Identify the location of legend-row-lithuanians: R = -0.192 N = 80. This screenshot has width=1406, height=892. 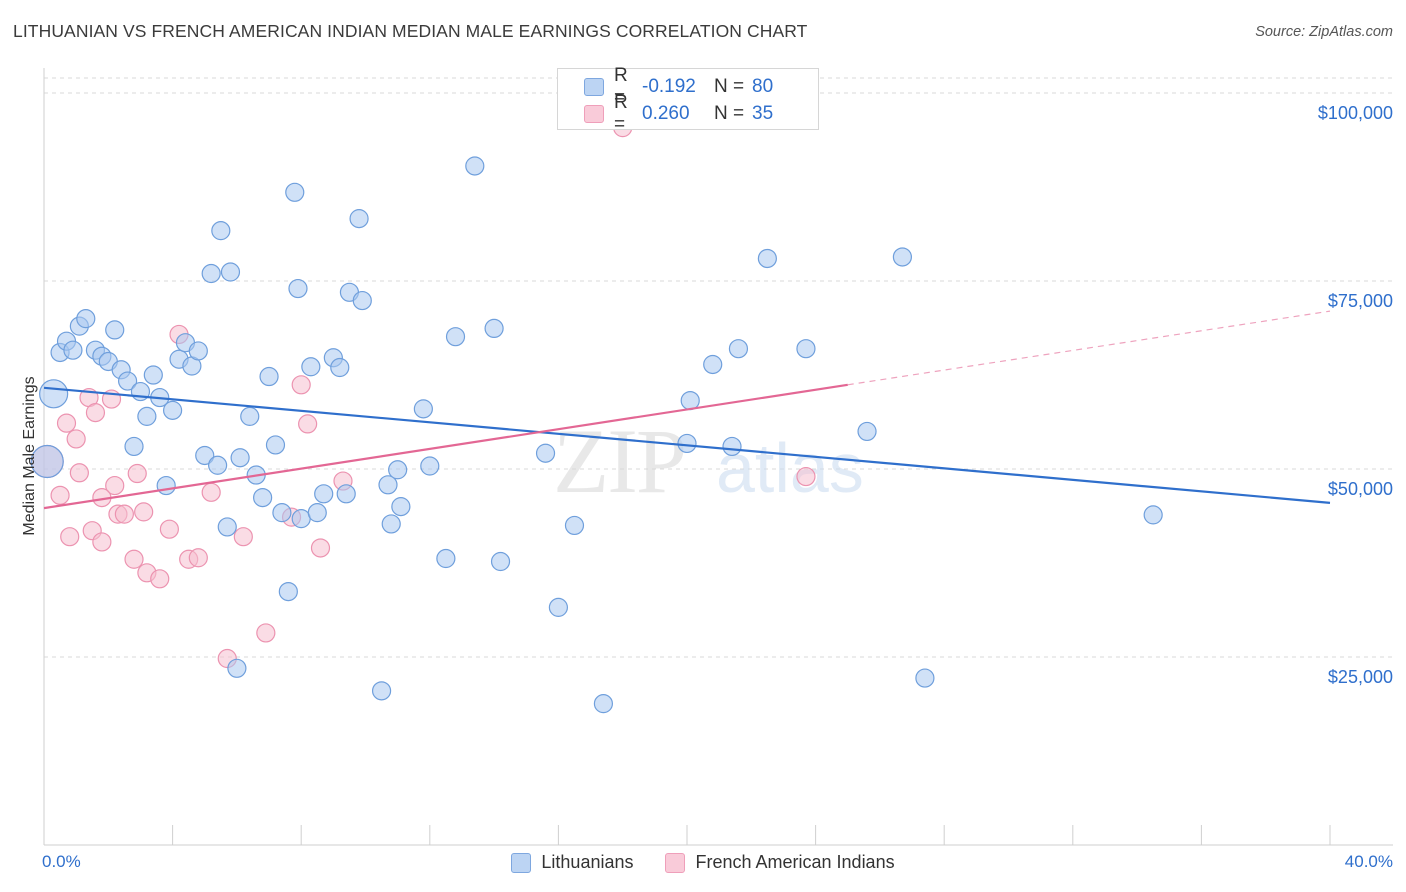
(679, 86).